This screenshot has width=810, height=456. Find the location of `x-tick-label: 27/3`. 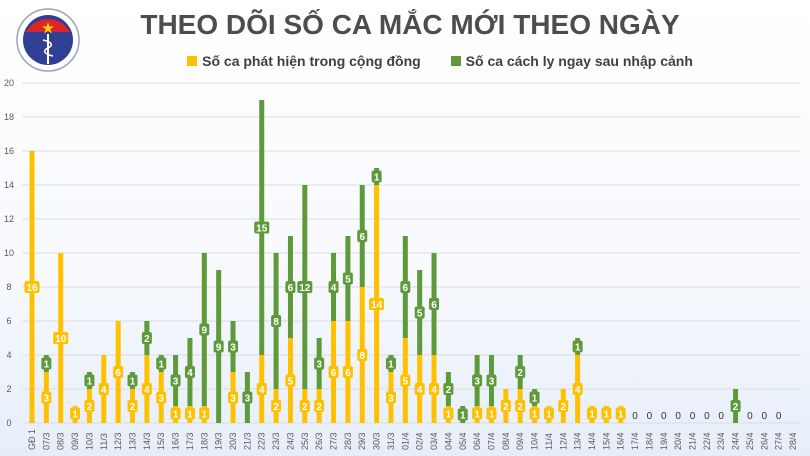

x-tick-label: 27/3 is located at coordinates (334, 441).